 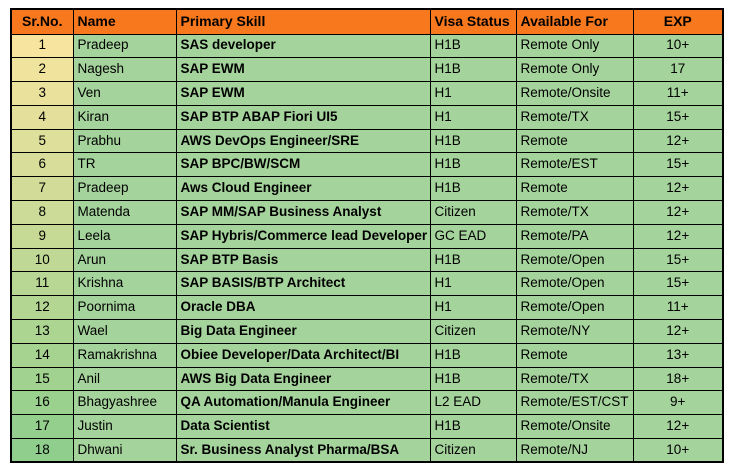 What do you see at coordinates (303, 355) in the screenshot?
I see `cell-primary-skill: Obiee Developer/Data Architect/BI` at bounding box center [303, 355].